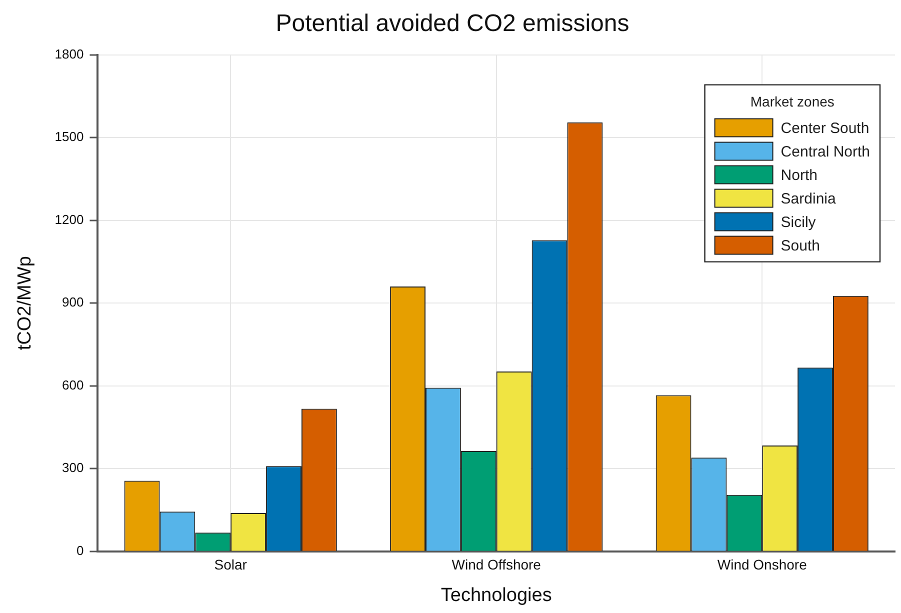 The height and width of the screenshot is (613, 901). Describe the element at coordinates (69, 136) in the screenshot. I see `y-tick-label: 1500` at that location.